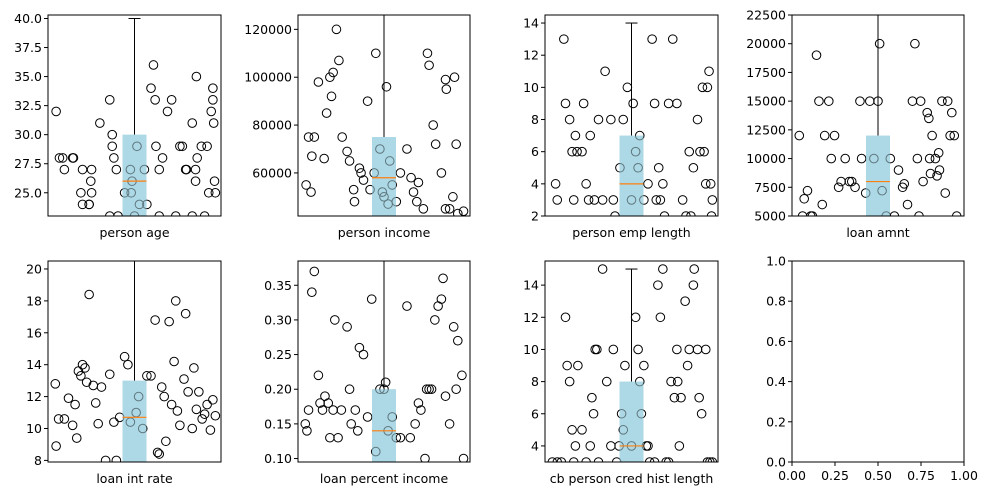 This screenshot has height=495, width=989. I want to click on x-tick-label: 1.00, so click(964, 475).